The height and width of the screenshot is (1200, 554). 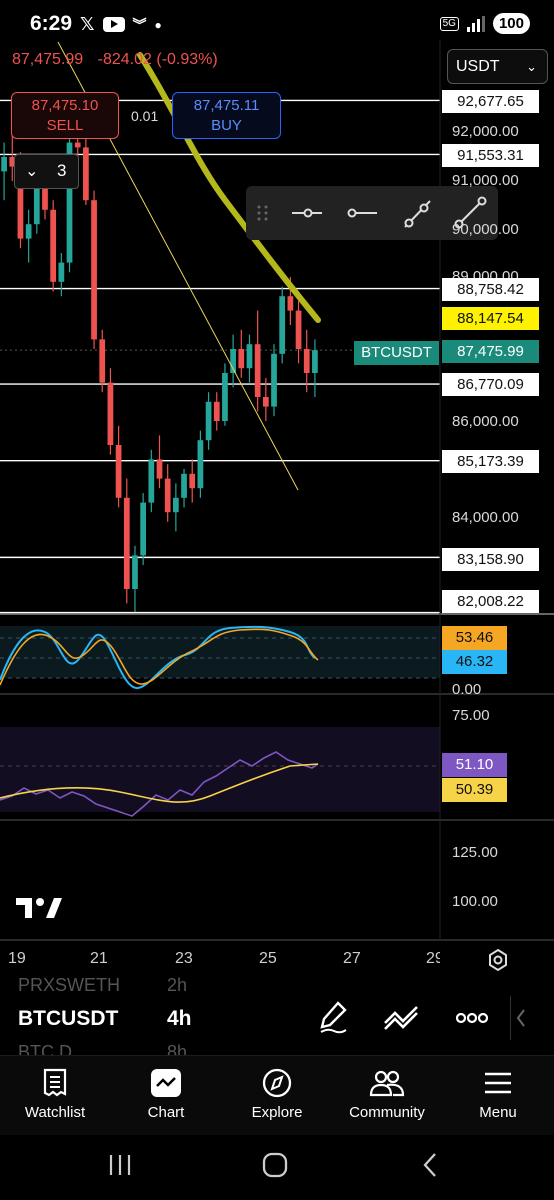 I want to click on x-tick: 19, so click(x=17, y=958).